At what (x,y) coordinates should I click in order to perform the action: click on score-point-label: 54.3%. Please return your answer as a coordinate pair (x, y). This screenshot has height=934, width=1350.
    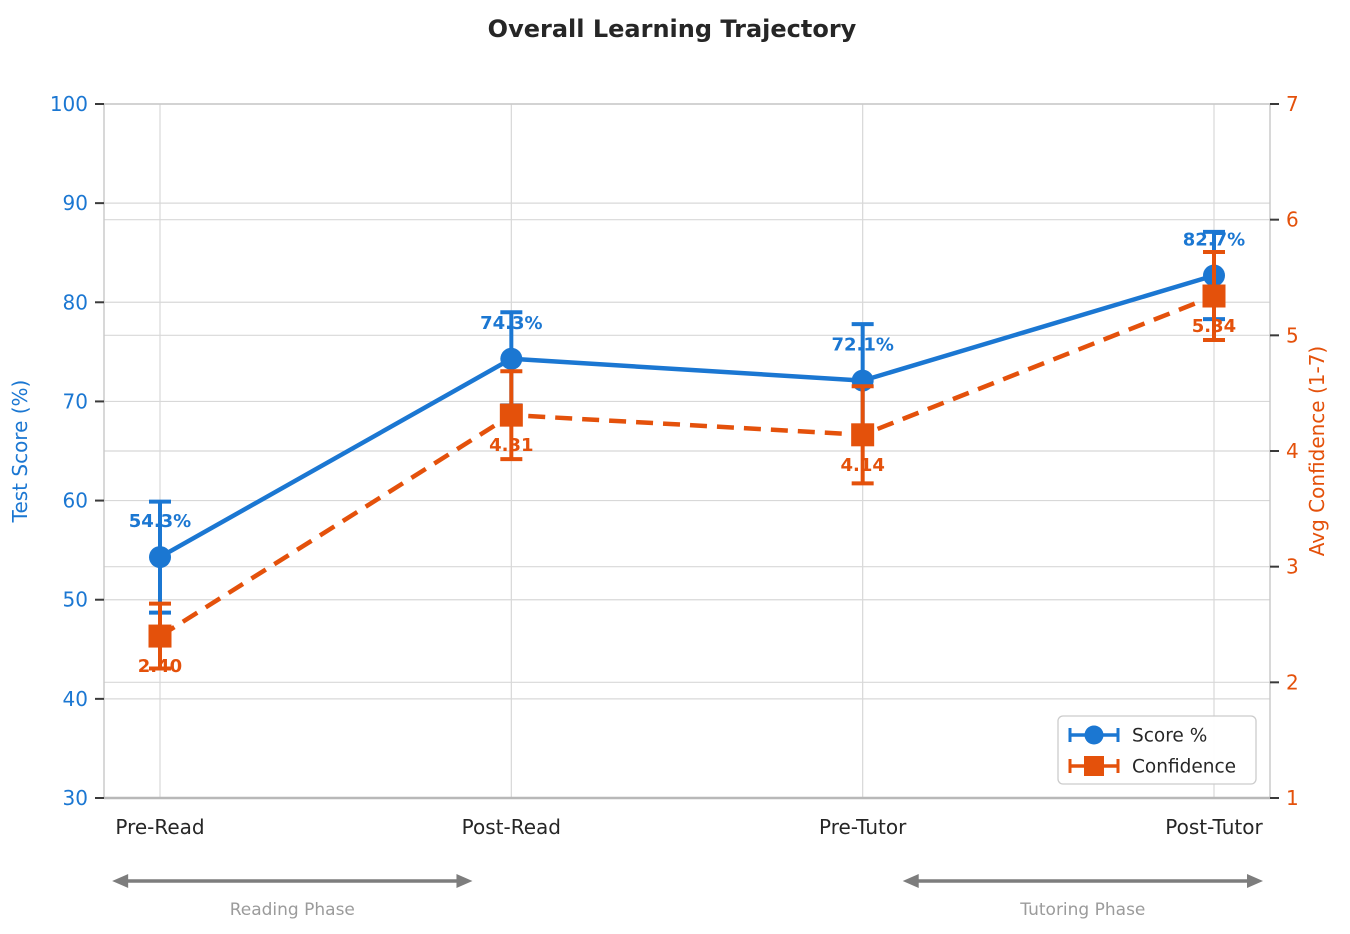
    Looking at the image, I should click on (160, 521).